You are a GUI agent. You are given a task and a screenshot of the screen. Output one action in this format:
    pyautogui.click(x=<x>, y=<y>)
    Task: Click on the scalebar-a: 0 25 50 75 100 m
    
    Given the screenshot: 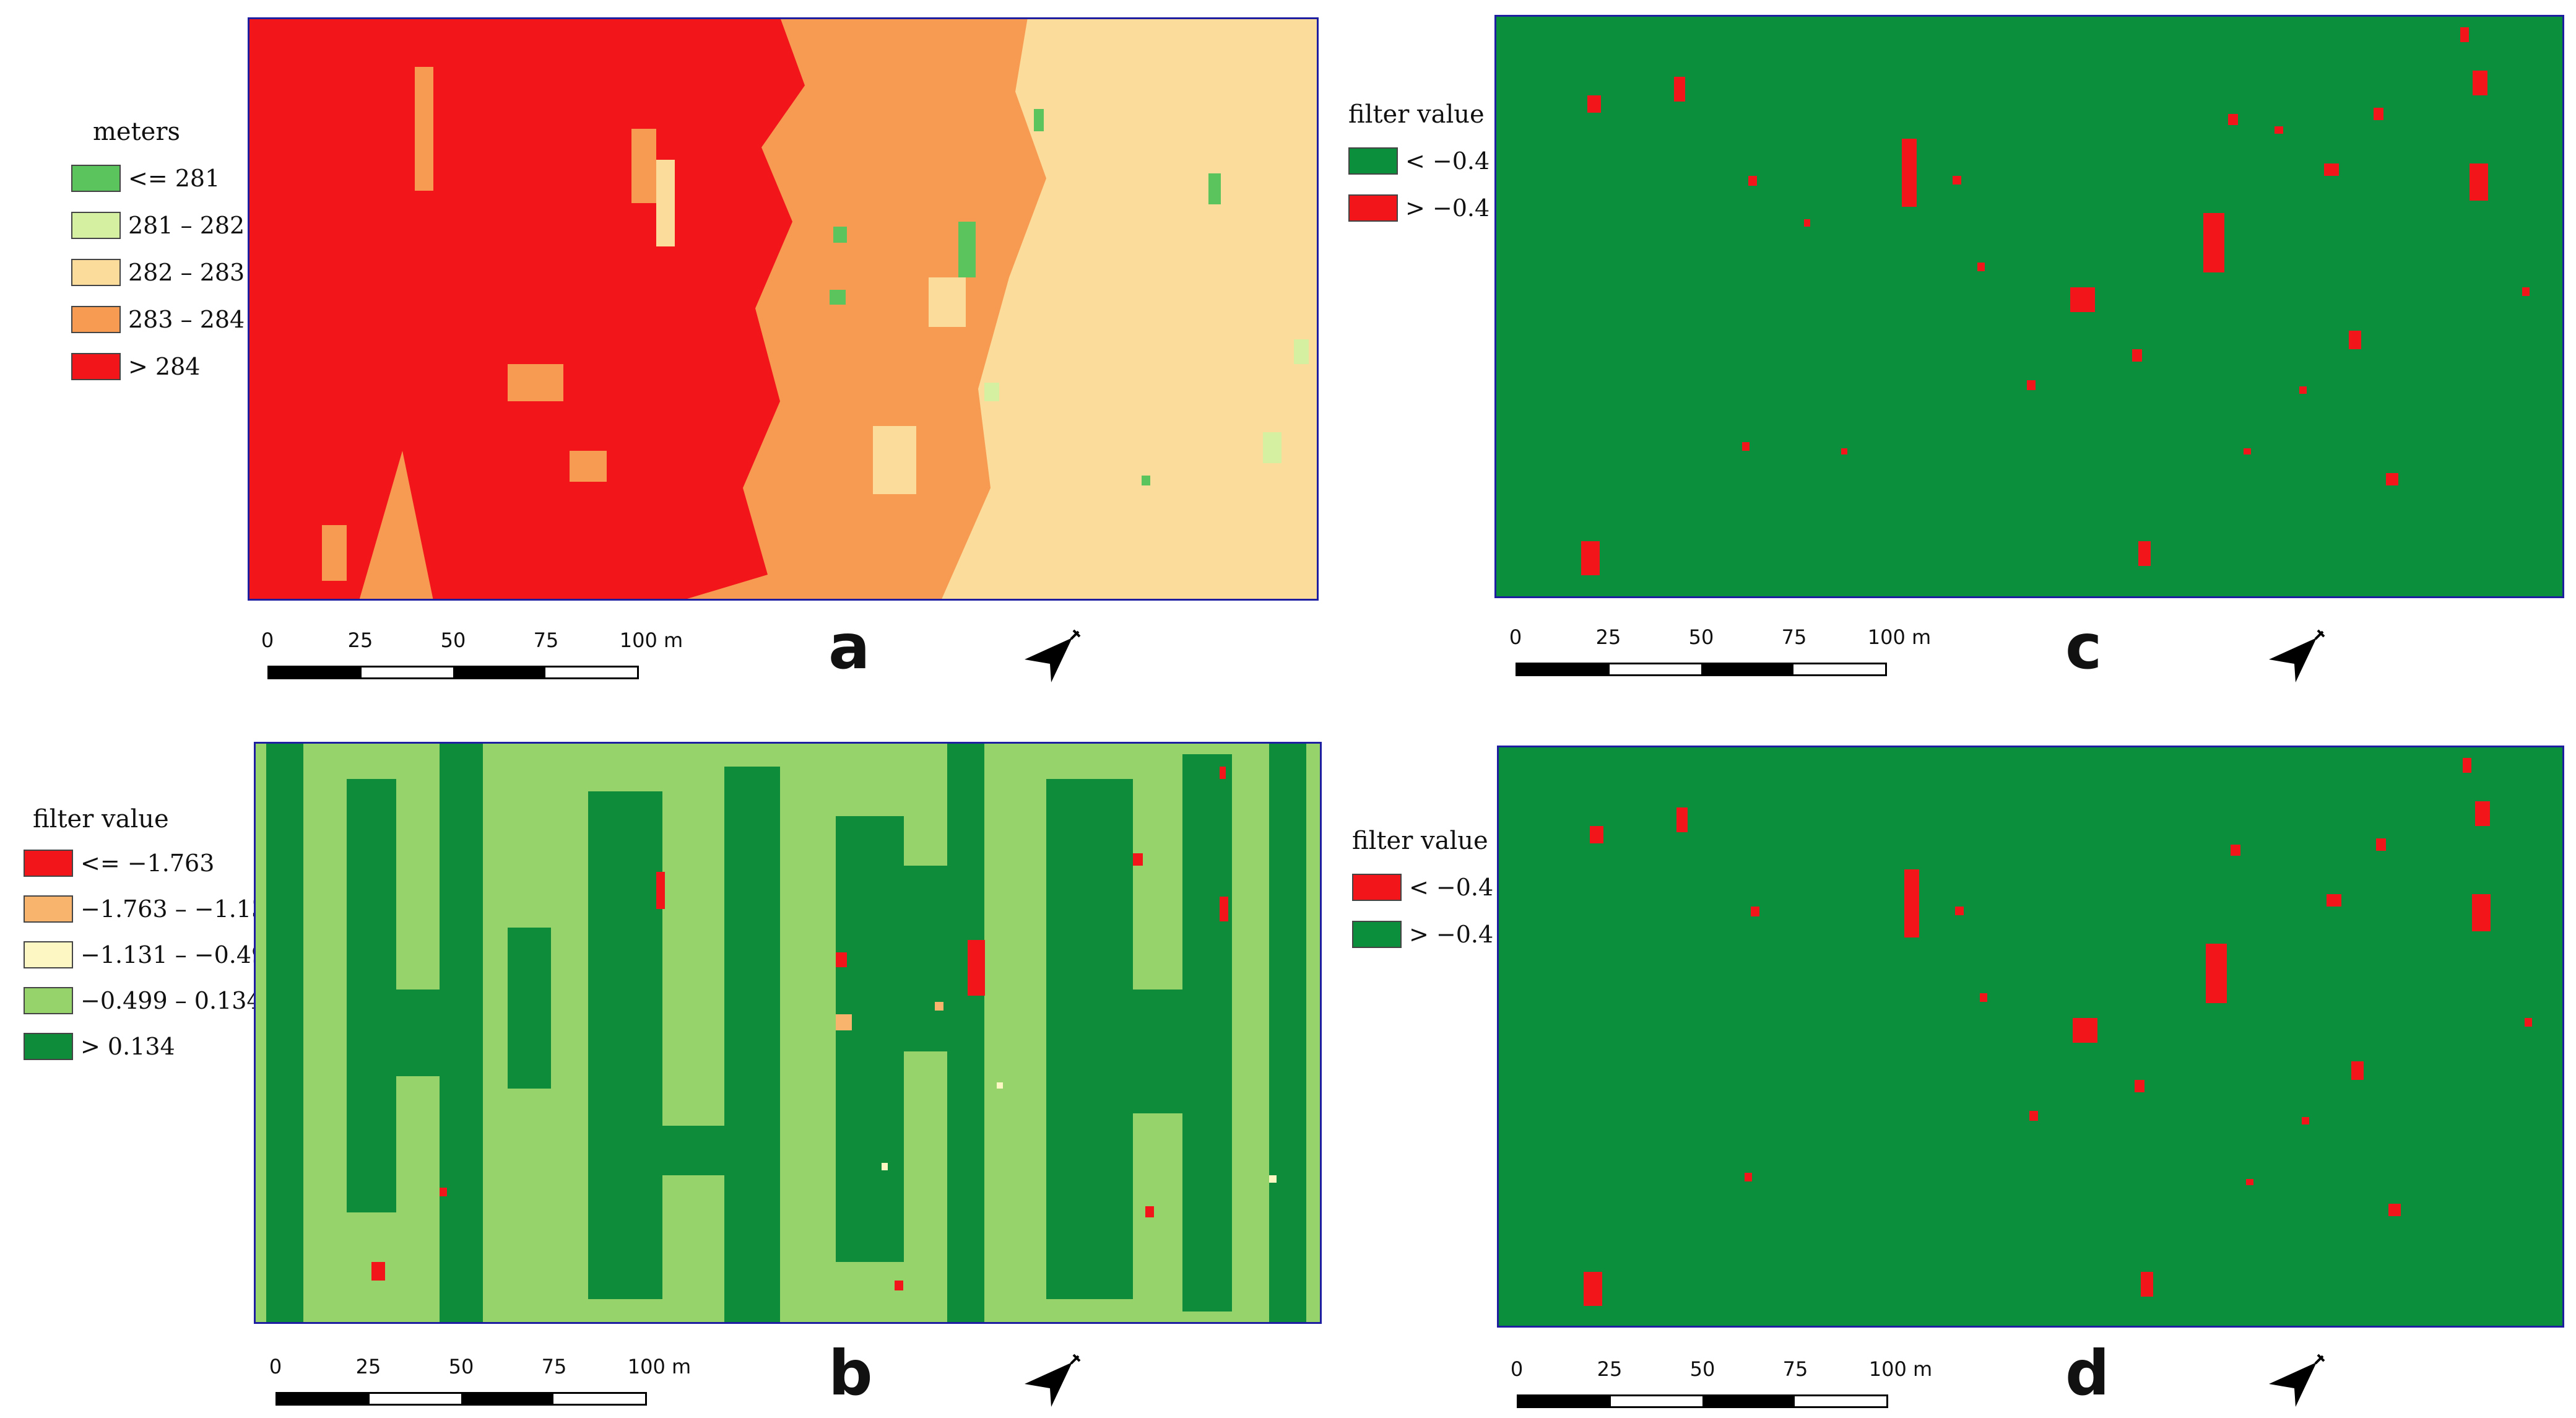 What is the action you would take?
    pyautogui.click(x=472, y=656)
    